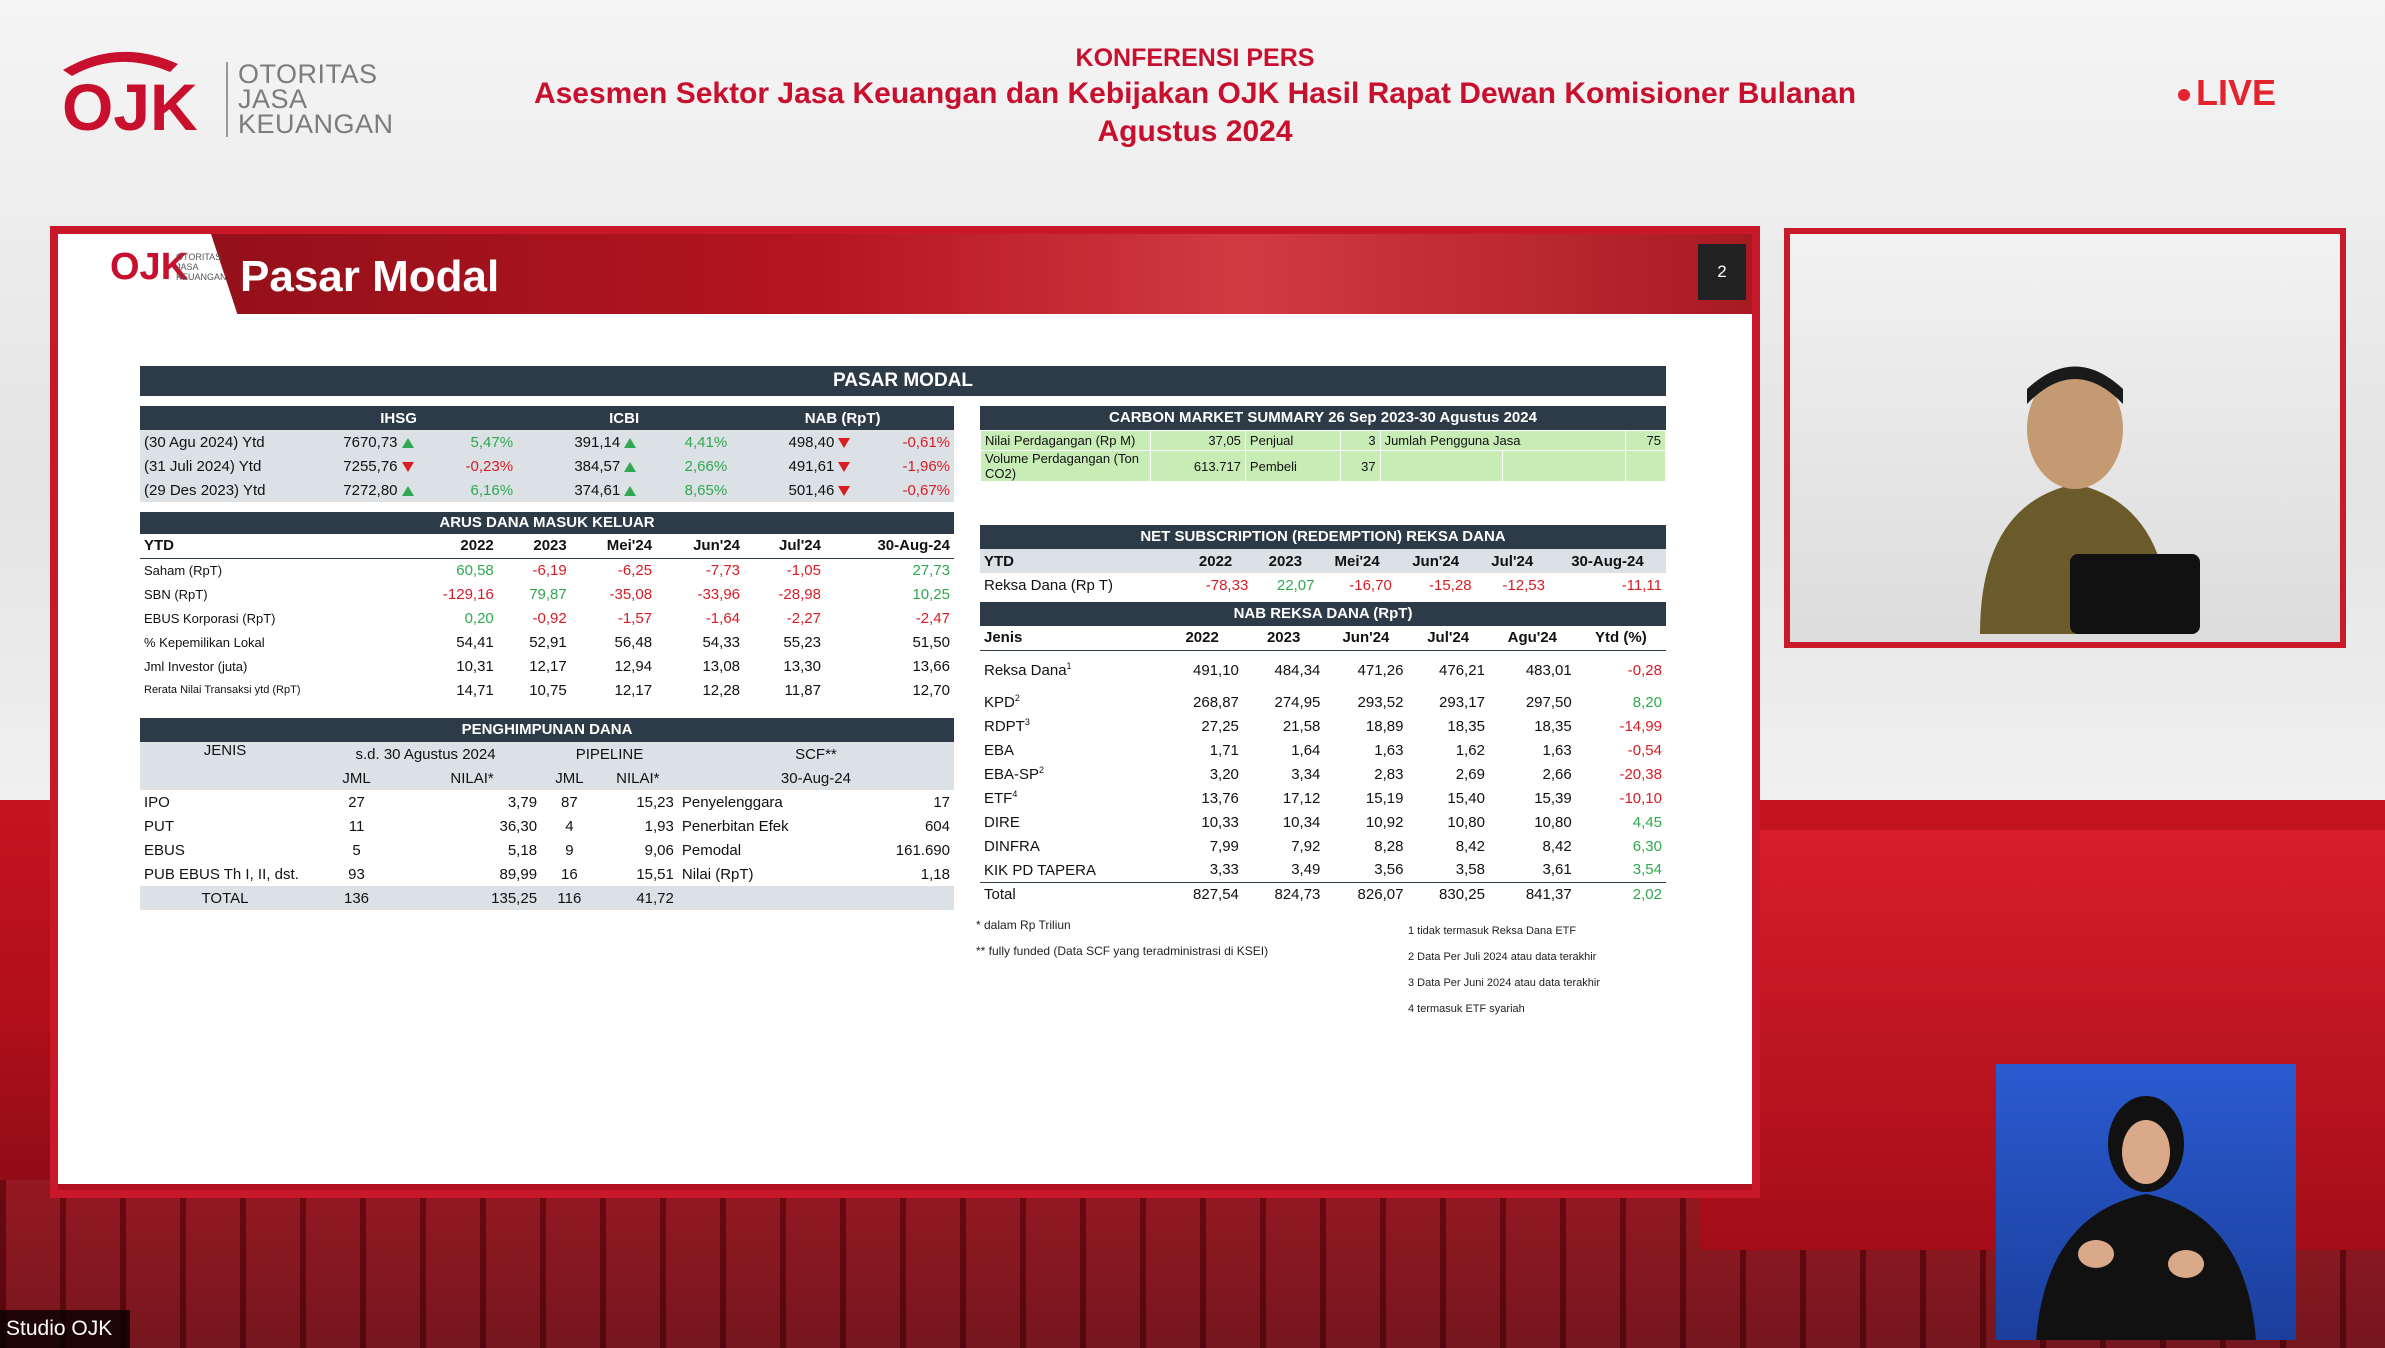 The image size is (2385, 1348). I want to click on arus-cell: 12,28, so click(721, 690).